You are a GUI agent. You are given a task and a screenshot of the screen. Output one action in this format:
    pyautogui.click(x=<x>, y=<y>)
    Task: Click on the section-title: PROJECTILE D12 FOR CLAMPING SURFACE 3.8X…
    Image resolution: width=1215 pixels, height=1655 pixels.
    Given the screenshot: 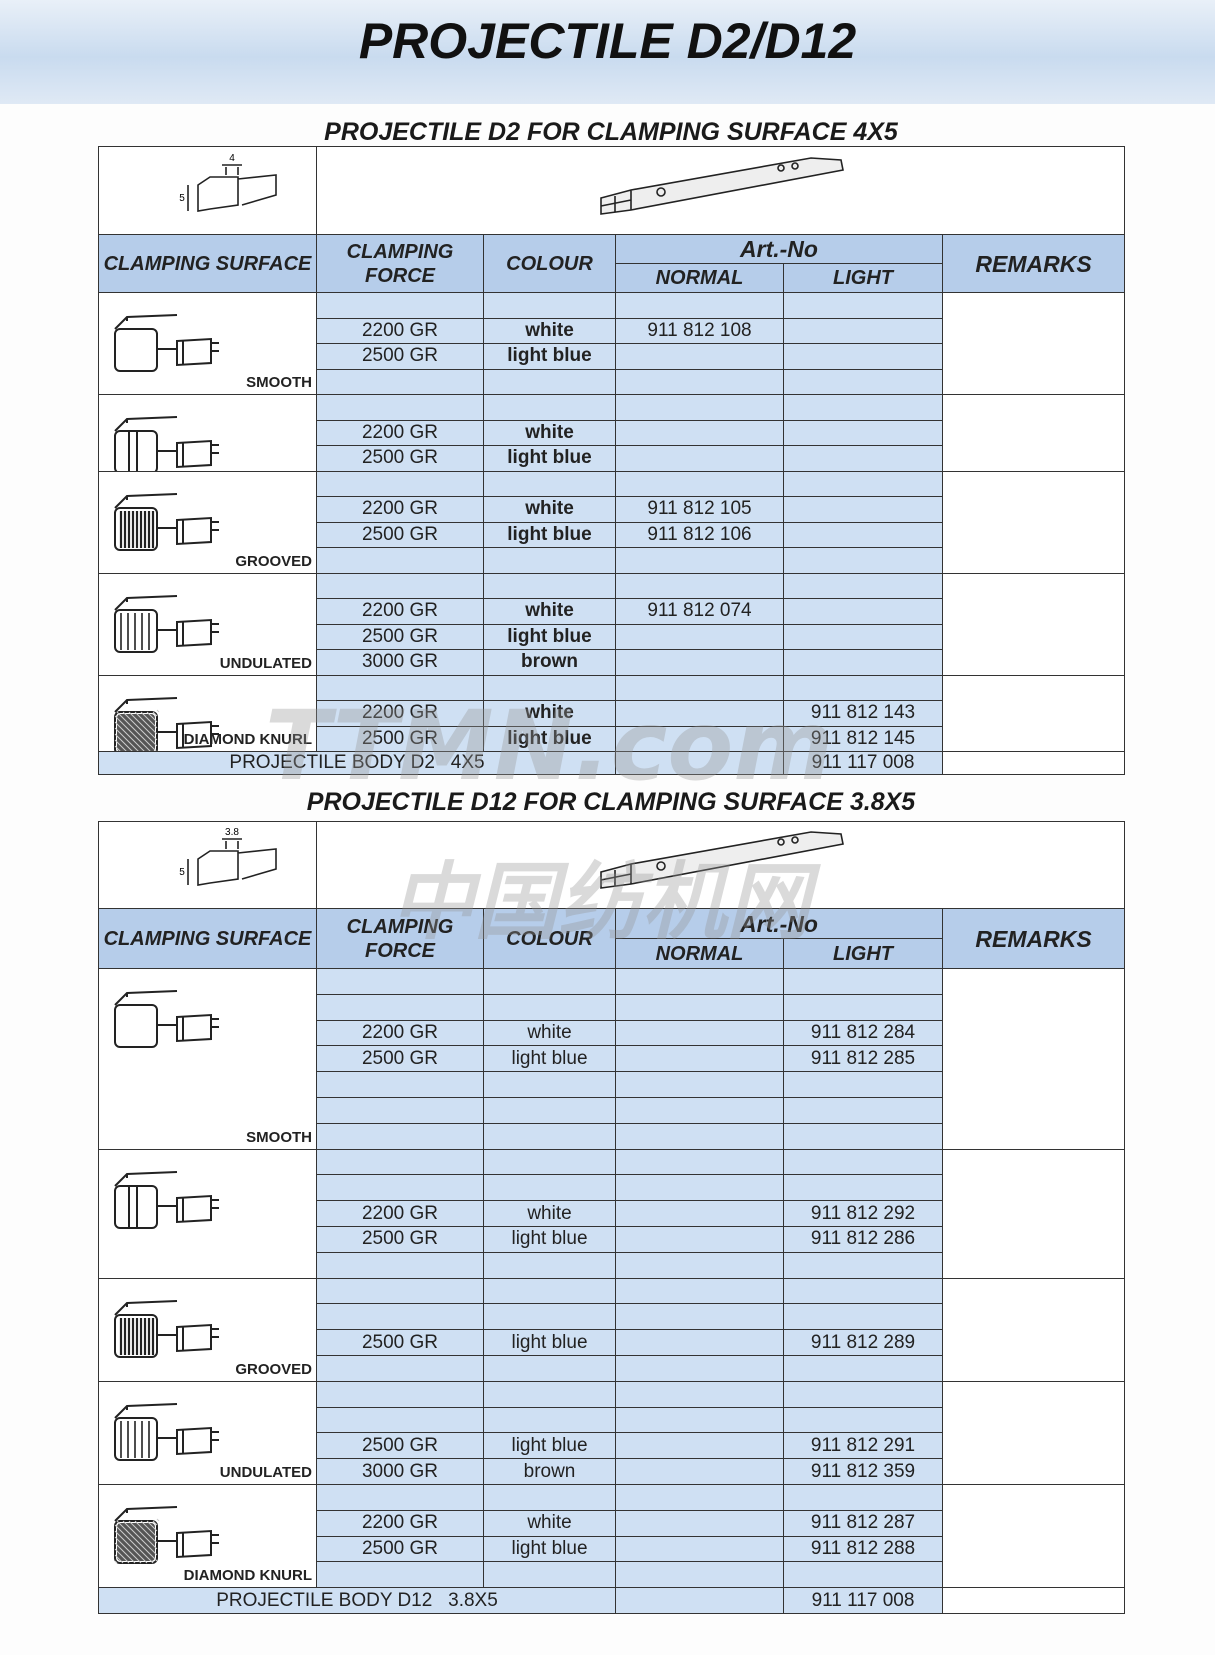 What is the action you would take?
    pyautogui.click(x=611, y=802)
    